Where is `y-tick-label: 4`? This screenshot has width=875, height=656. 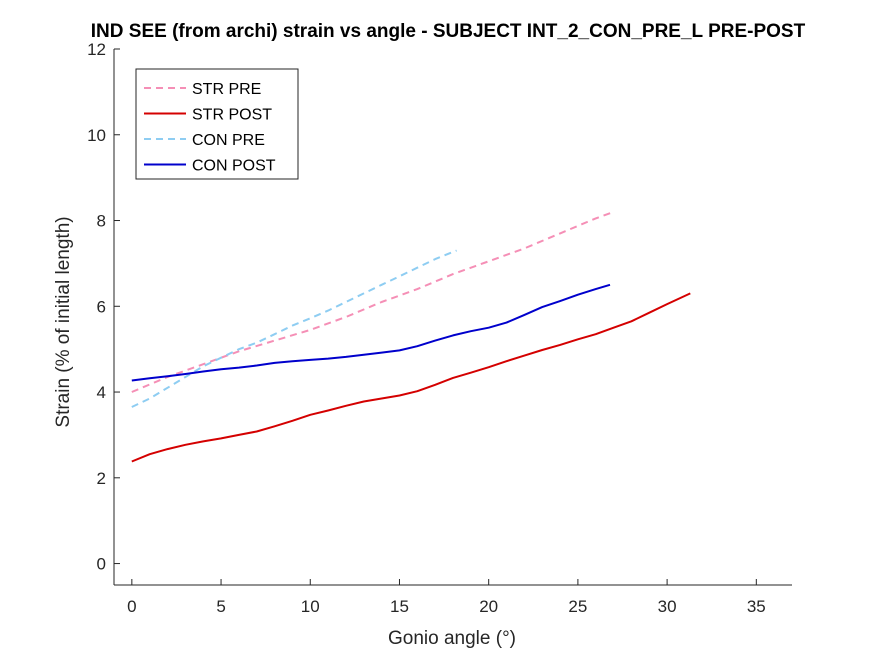
y-tick-label: 4 is located at coordinates (101, 392).